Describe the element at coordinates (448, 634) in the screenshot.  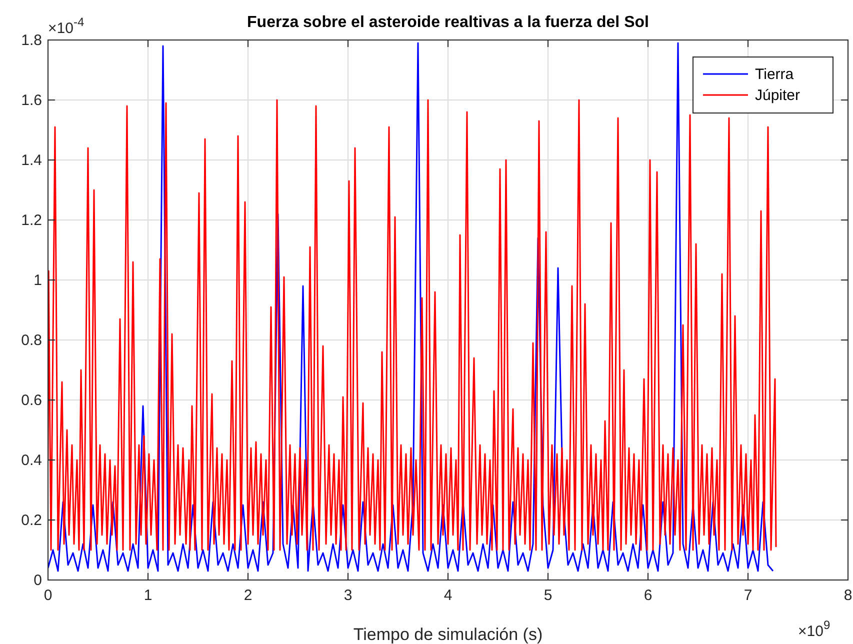
I see `x-axis-title: Tiempo de simulación (s)` at that location.